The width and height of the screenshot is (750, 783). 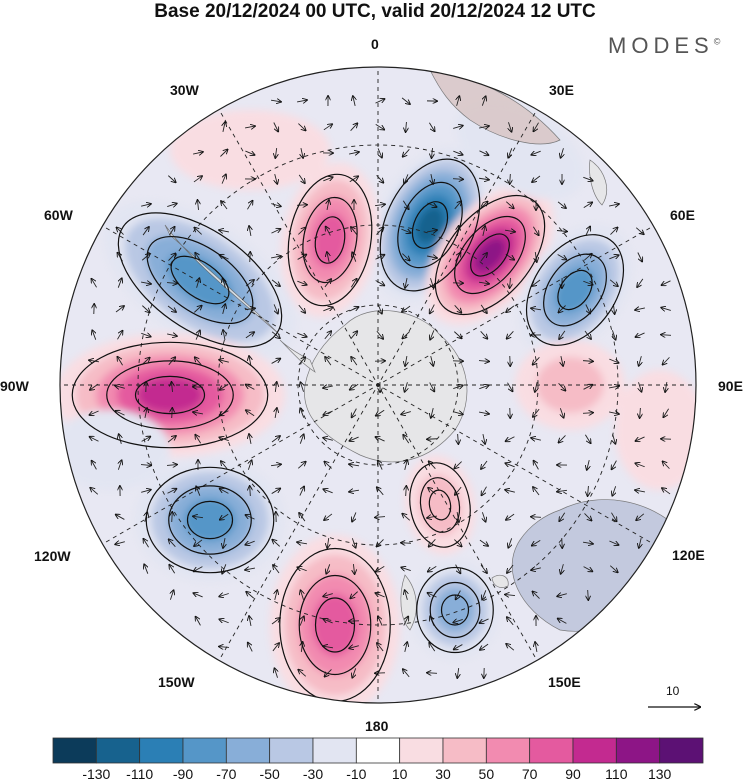 I want to click on colorbar-tick-label: 110, so click(x=616, y=774).